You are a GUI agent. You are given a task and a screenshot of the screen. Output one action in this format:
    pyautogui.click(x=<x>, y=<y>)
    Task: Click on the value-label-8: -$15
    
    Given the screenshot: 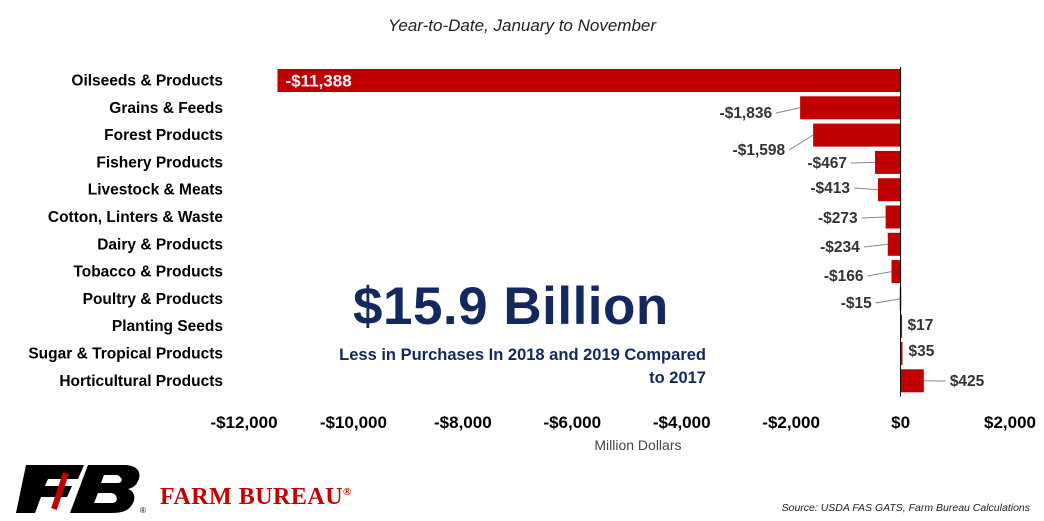 What is the action you would take?
    pyautogui.click(x=856, y=303)
    